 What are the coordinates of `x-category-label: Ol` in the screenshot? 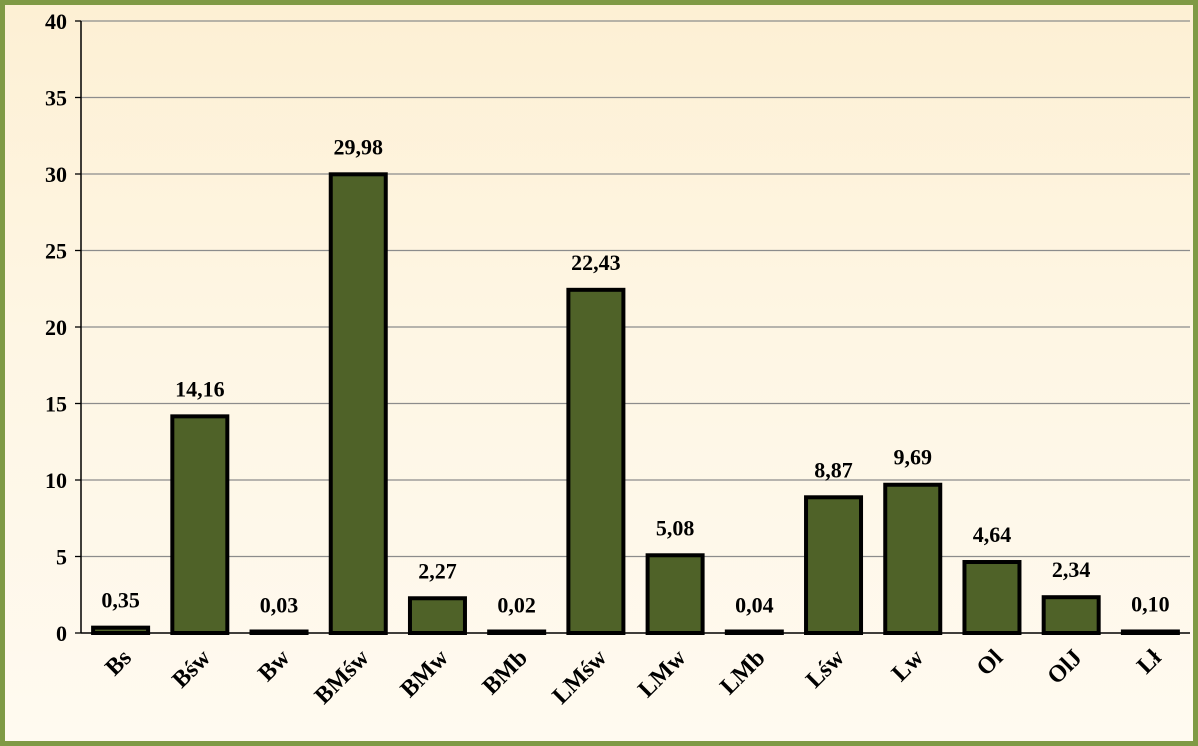 It's located at (990, 663).